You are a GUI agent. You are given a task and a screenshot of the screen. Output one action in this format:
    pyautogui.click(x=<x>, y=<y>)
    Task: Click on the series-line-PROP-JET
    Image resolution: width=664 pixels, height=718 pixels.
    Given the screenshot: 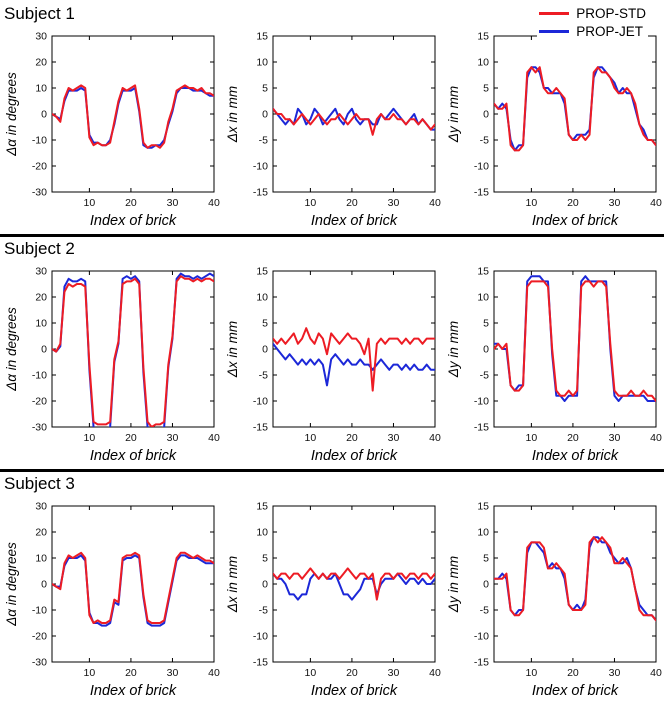 What is the action you would take?
    pyautogui.click(x=575, y=579)
    